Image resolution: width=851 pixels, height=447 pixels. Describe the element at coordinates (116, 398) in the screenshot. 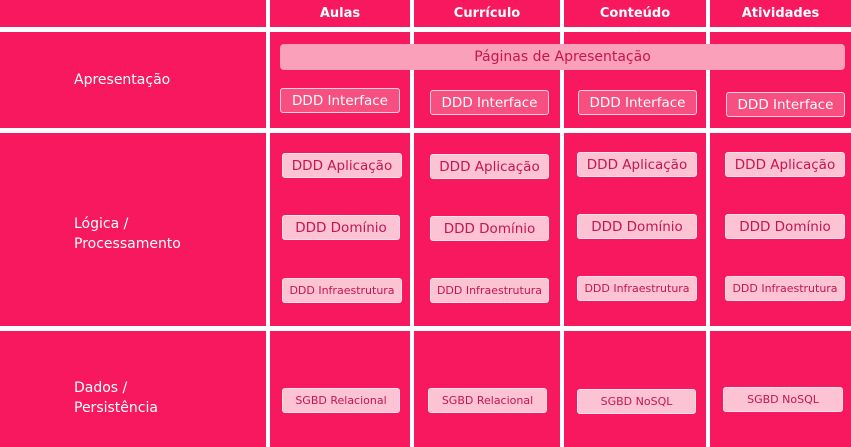

I see `row-label-dados-persistencia: Dados / Persistência` at that location.